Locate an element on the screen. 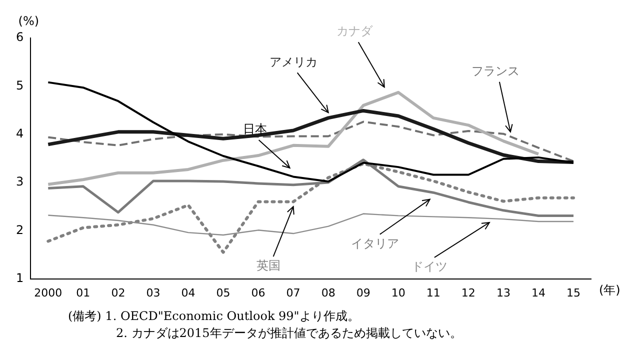 The height and width of the screenshot is (364, 639). text: 英国 is located at coordinates (268, 265).